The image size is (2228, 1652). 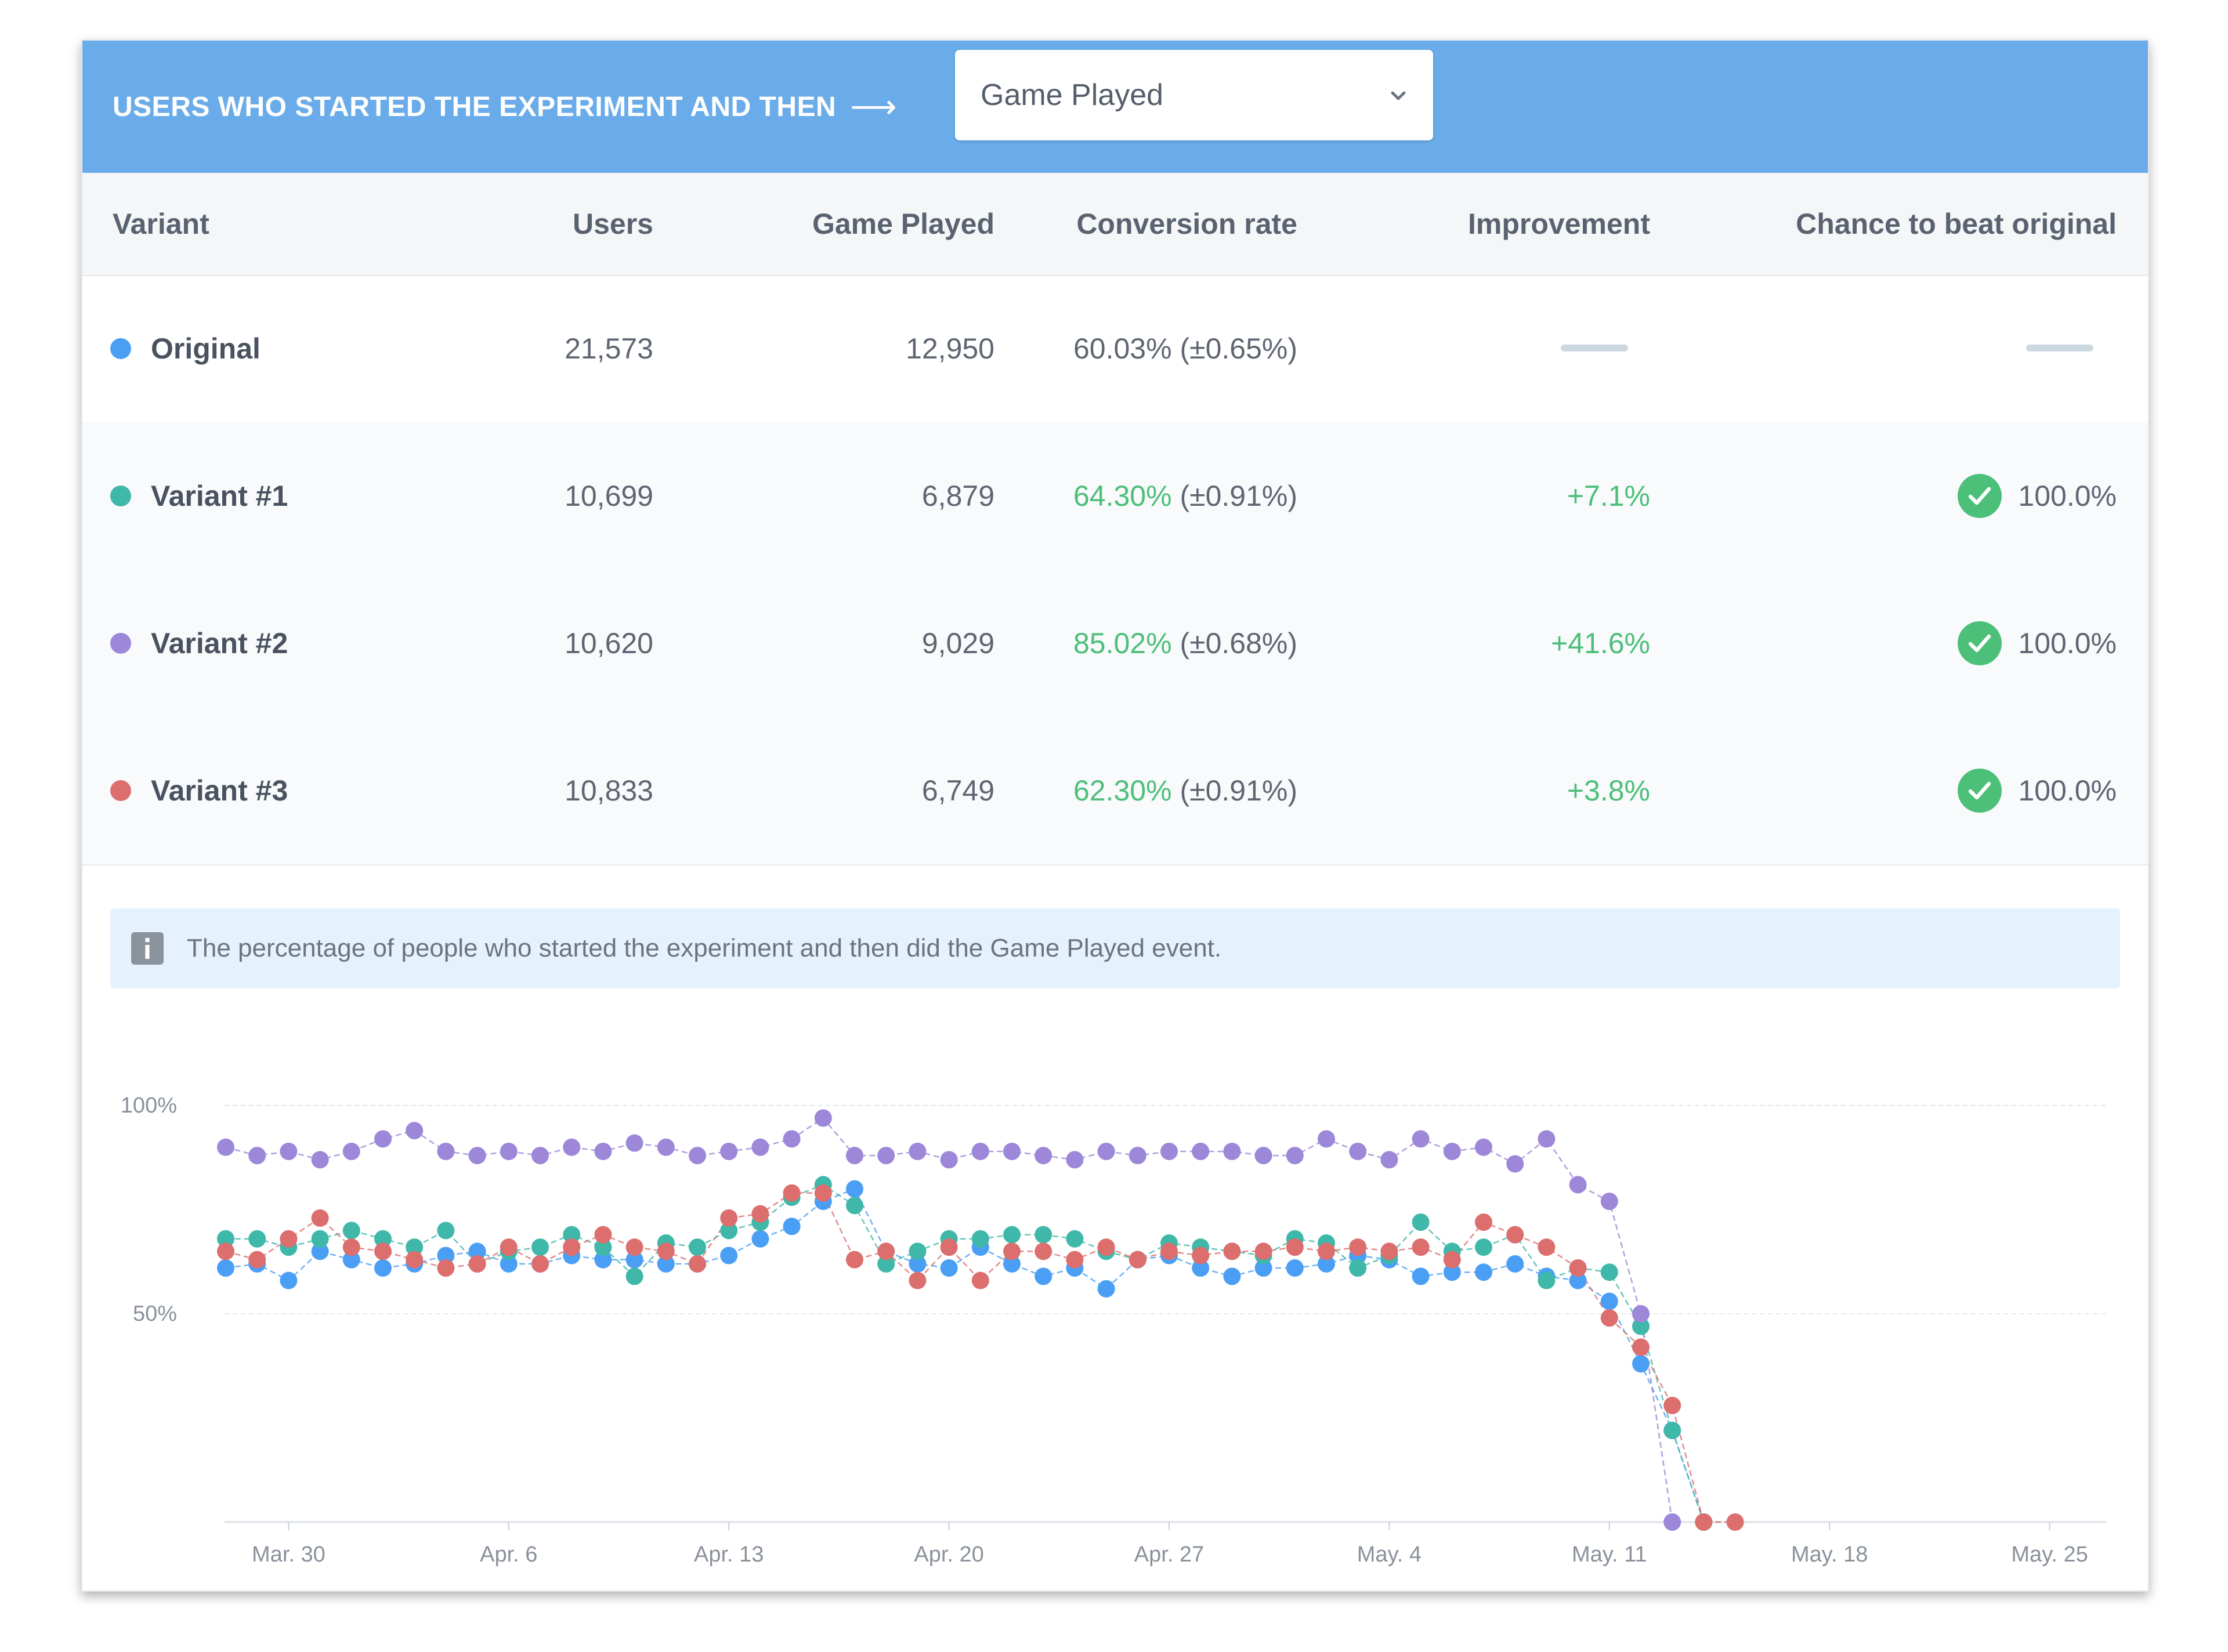 What do you see at coordinates (957, 643) in the screenshot?
I see `events-value: 9,029` at bounding box center [957, 643].